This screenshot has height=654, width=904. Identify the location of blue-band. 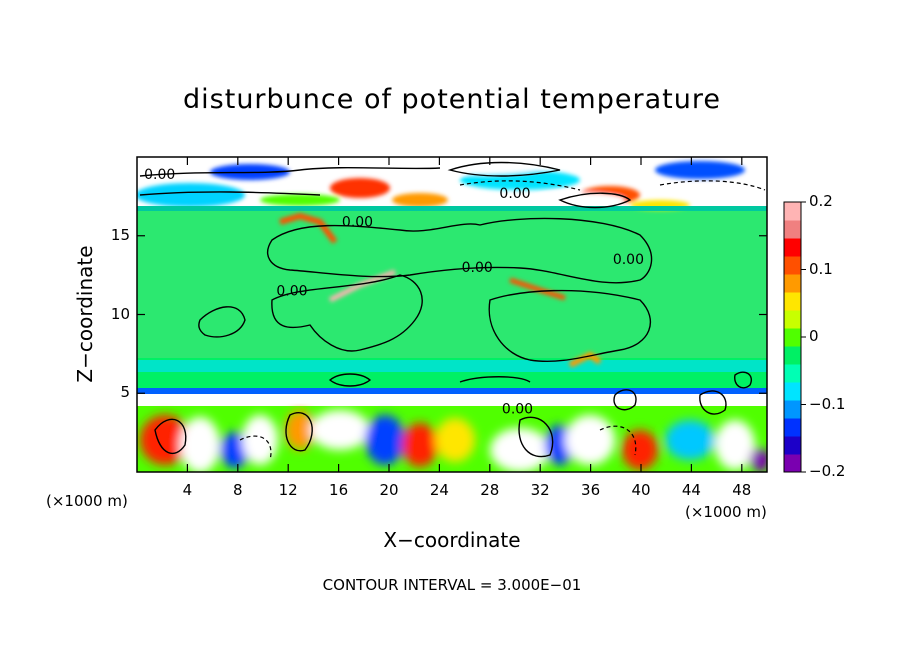
(452, 391).